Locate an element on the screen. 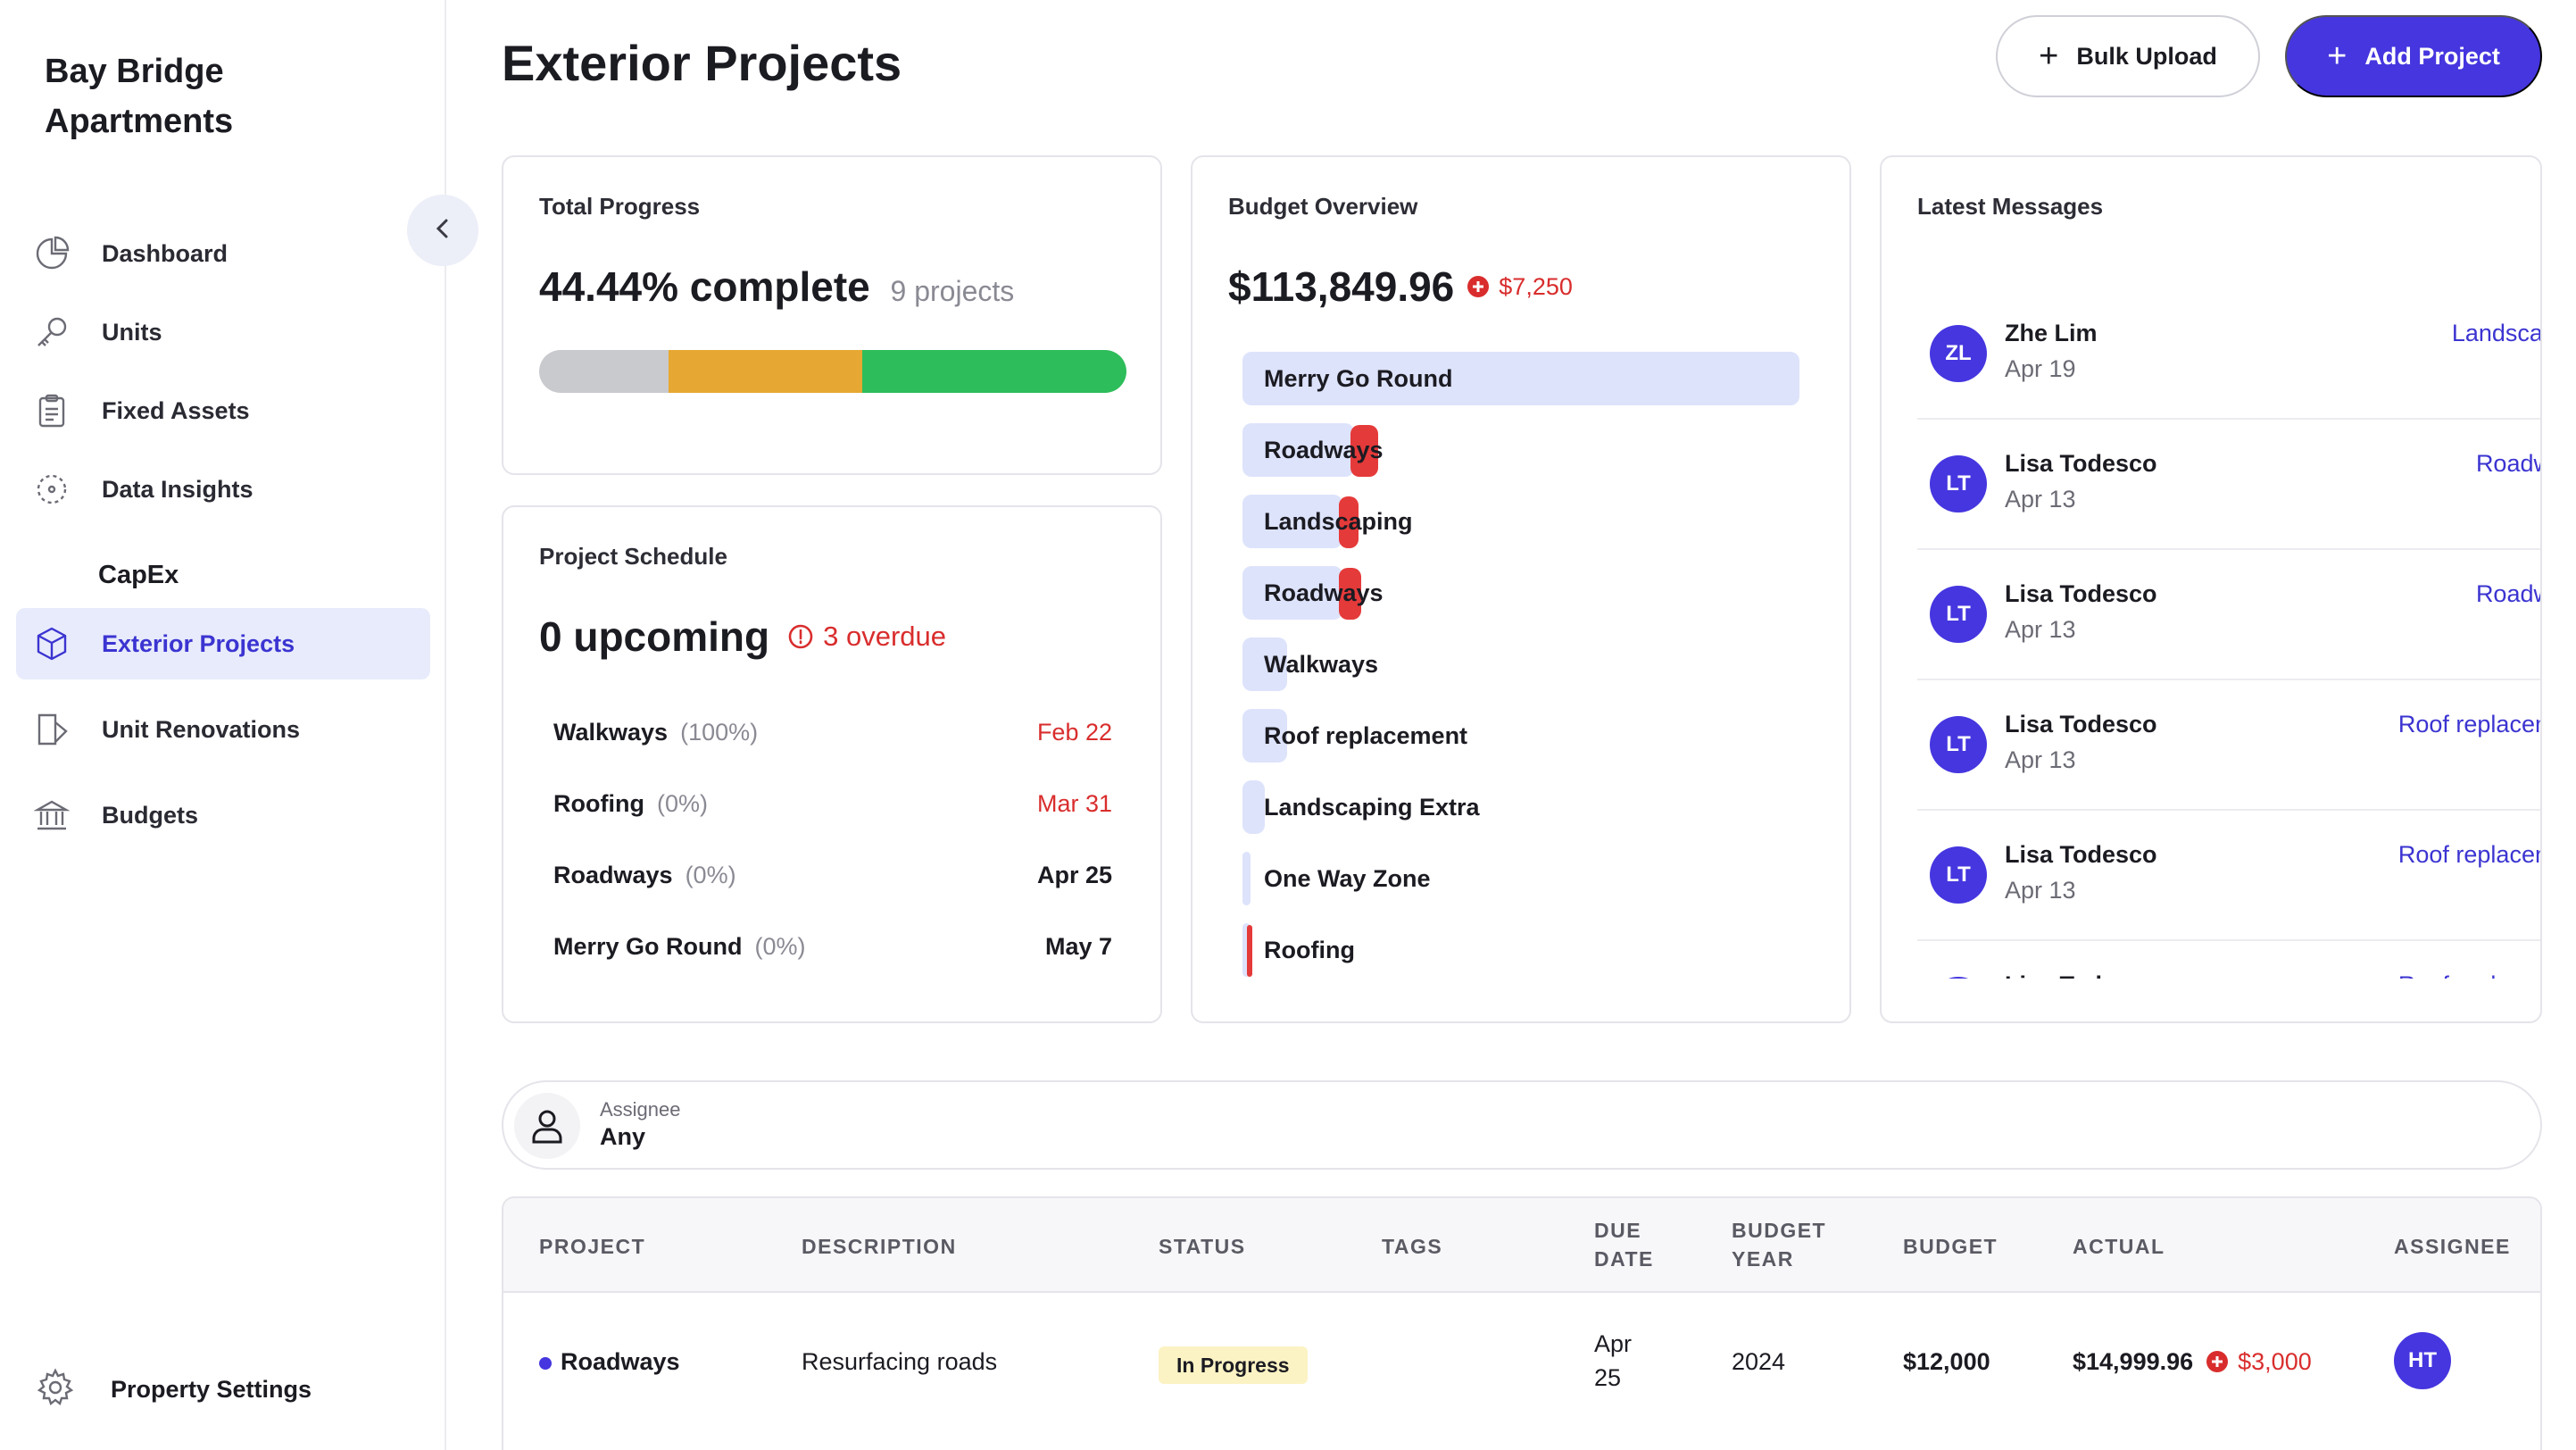 This screenshot has width=2576, height=1450. budget-bar-label: Roadways is located at coordinates (1324, 592).